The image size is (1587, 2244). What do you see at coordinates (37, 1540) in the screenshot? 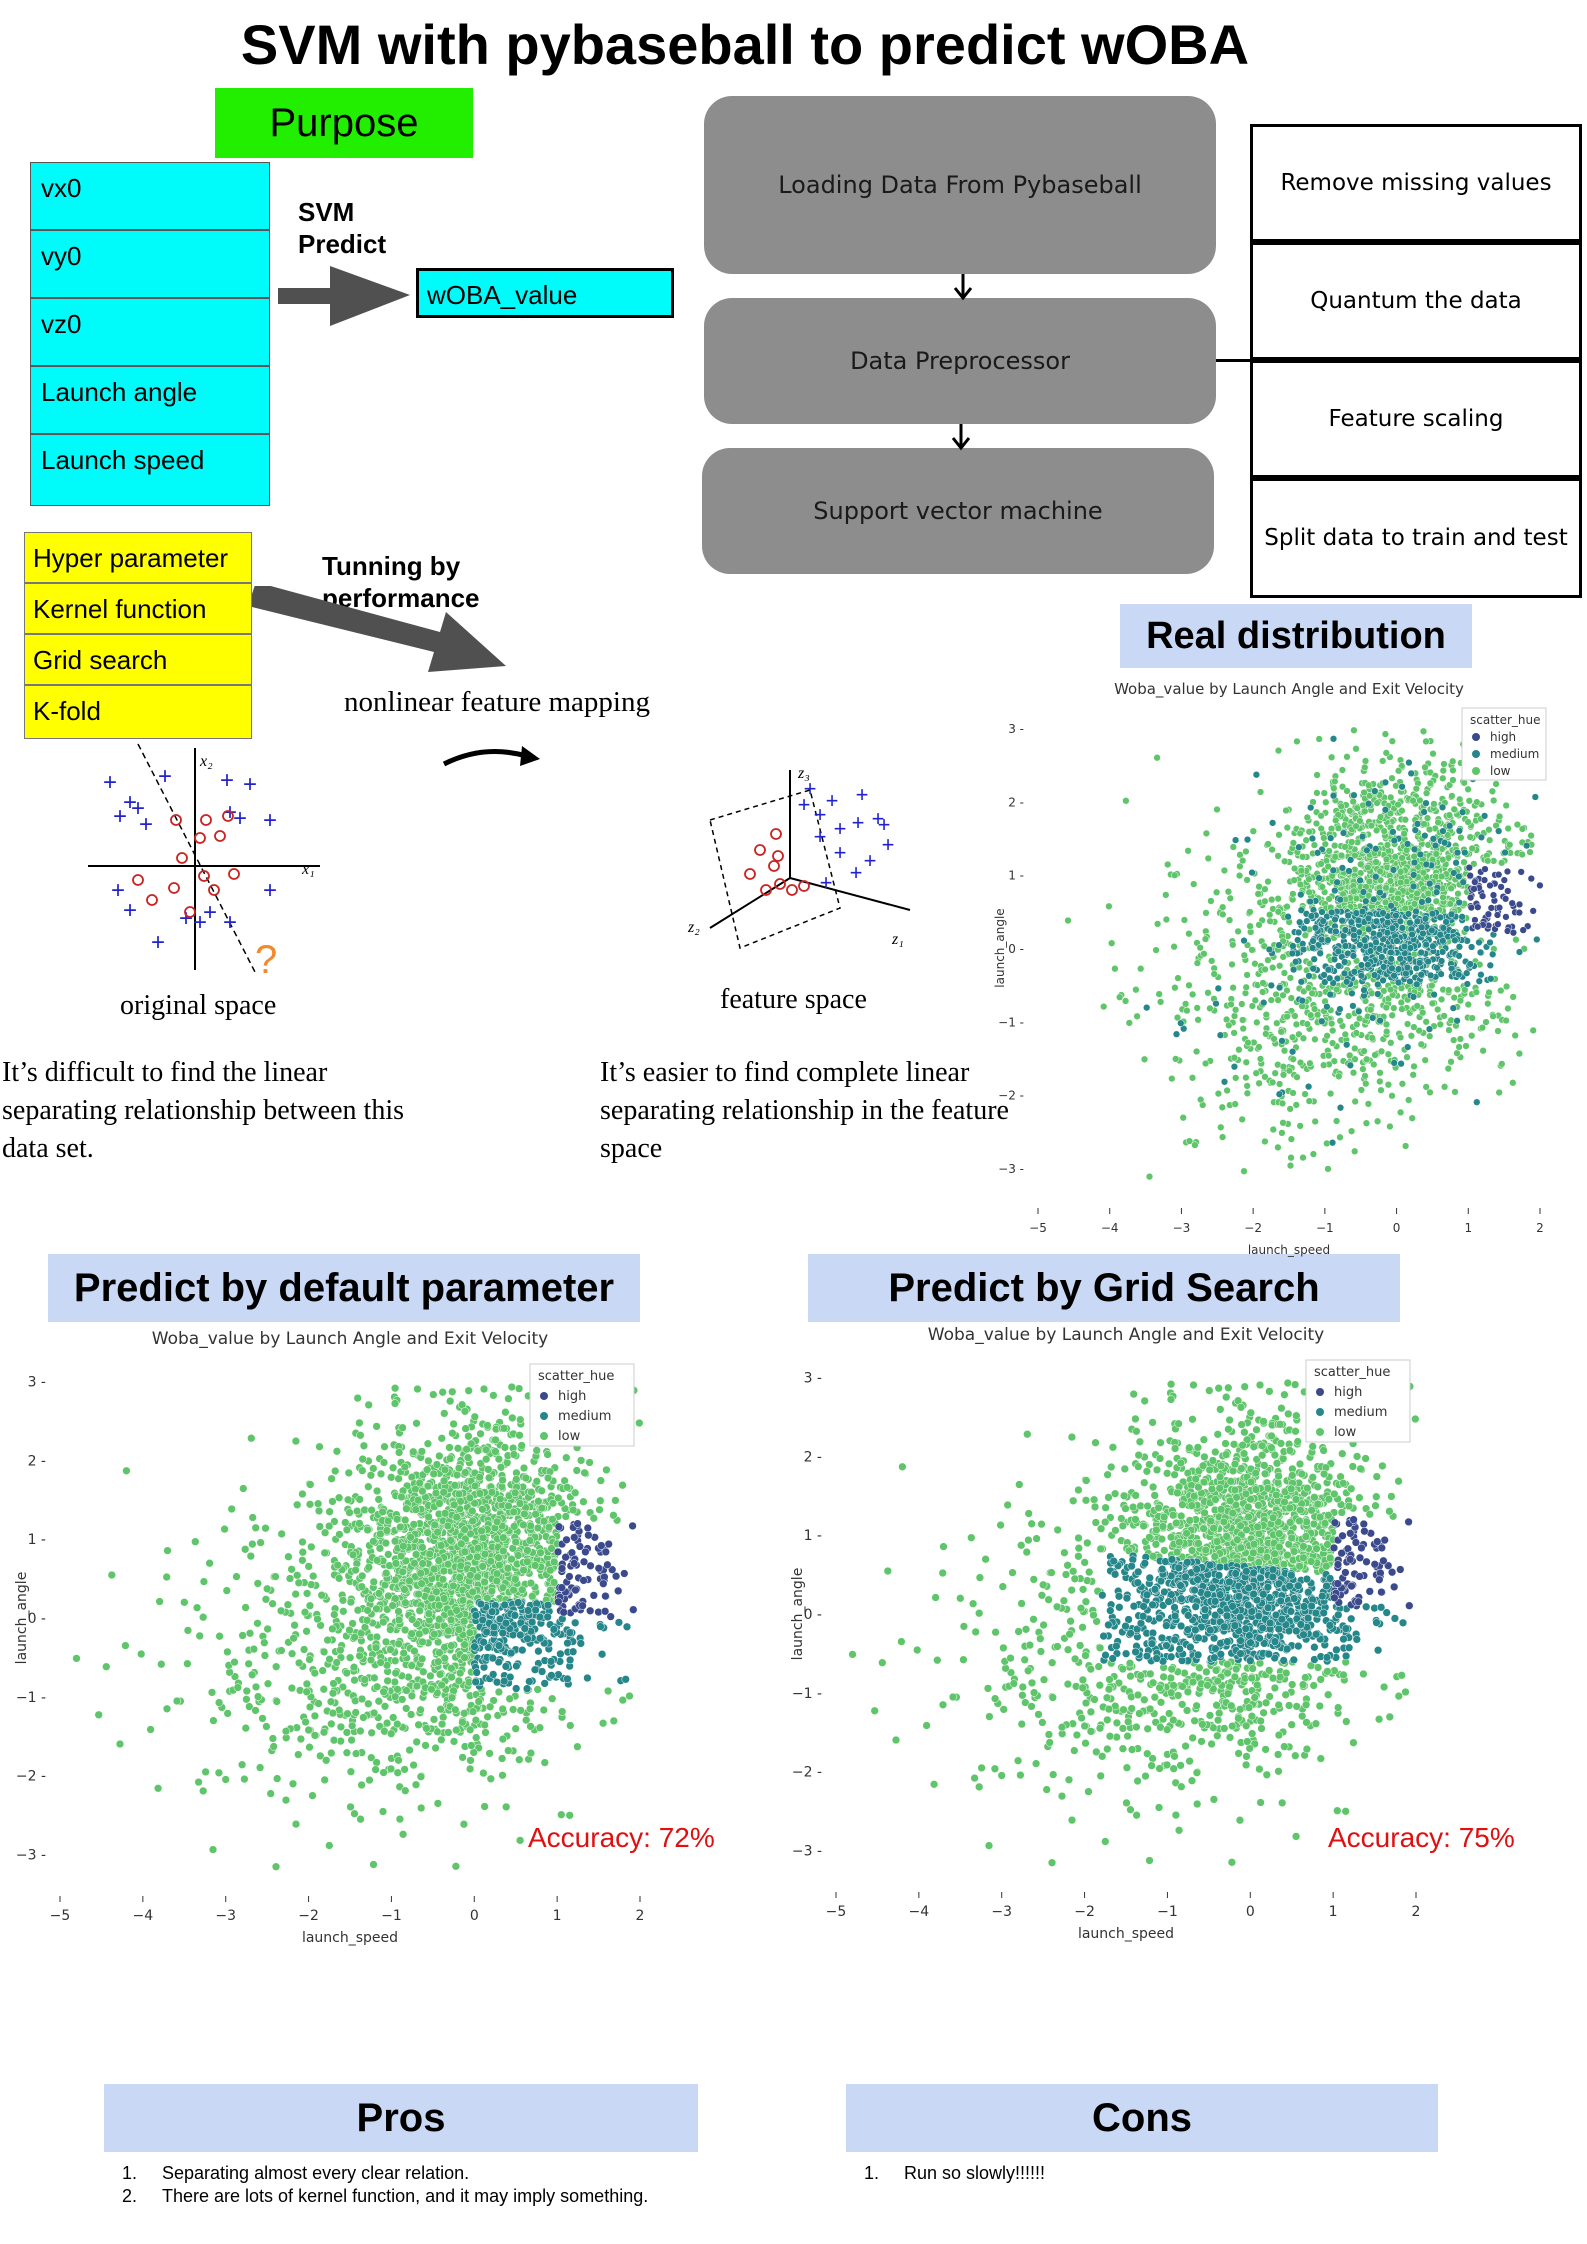
I see `y-tick-label: 1 -` at bounding box center [37, 1540].